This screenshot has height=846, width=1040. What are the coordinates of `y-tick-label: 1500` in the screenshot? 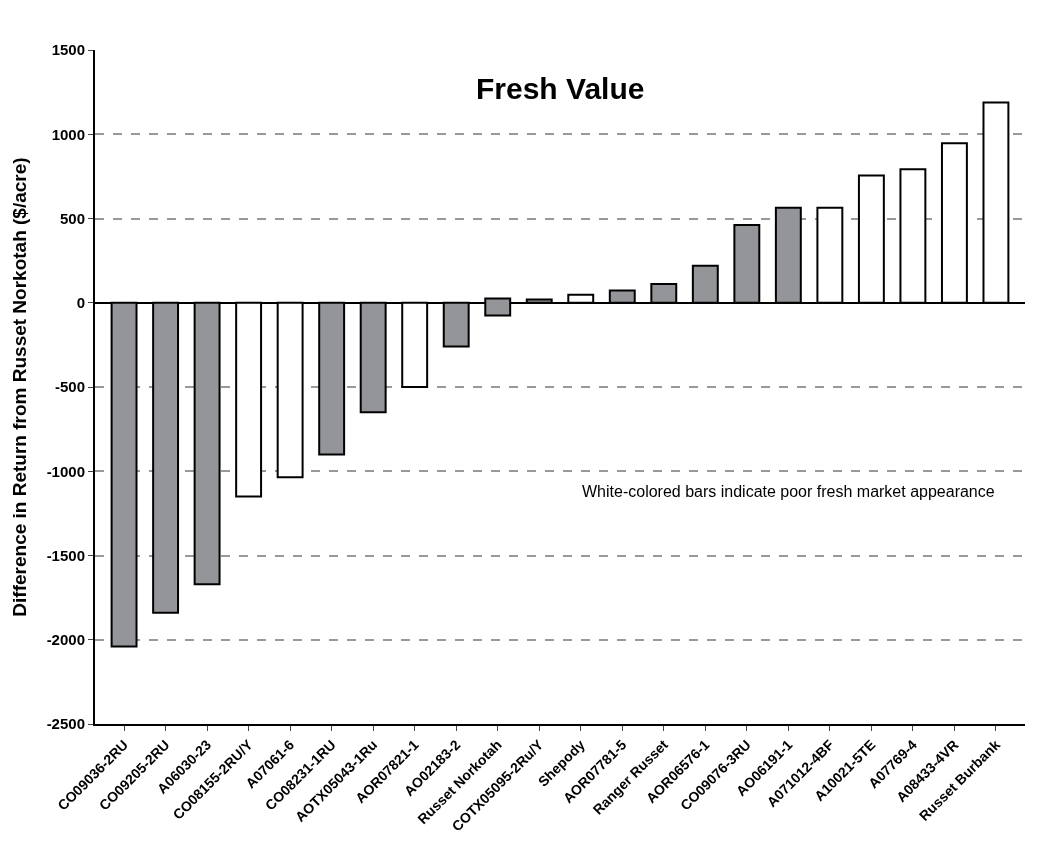 It's located at (68, 50).